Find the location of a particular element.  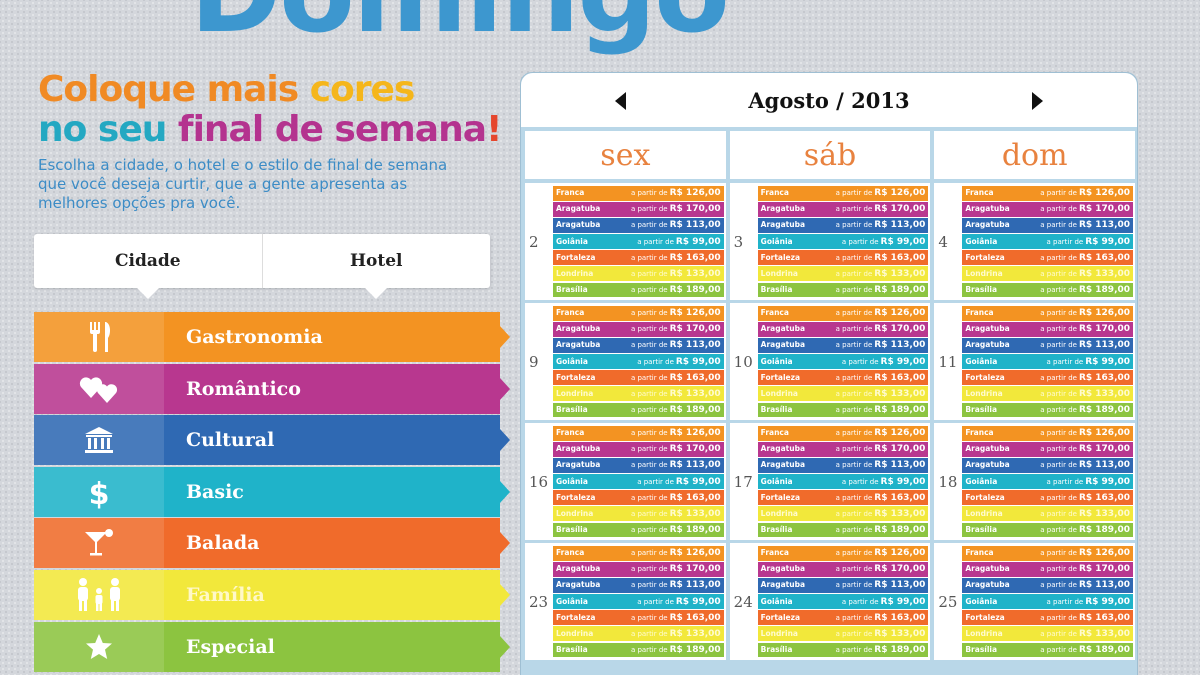

style-option-especial: Especial is located at coordinates (272, 646).